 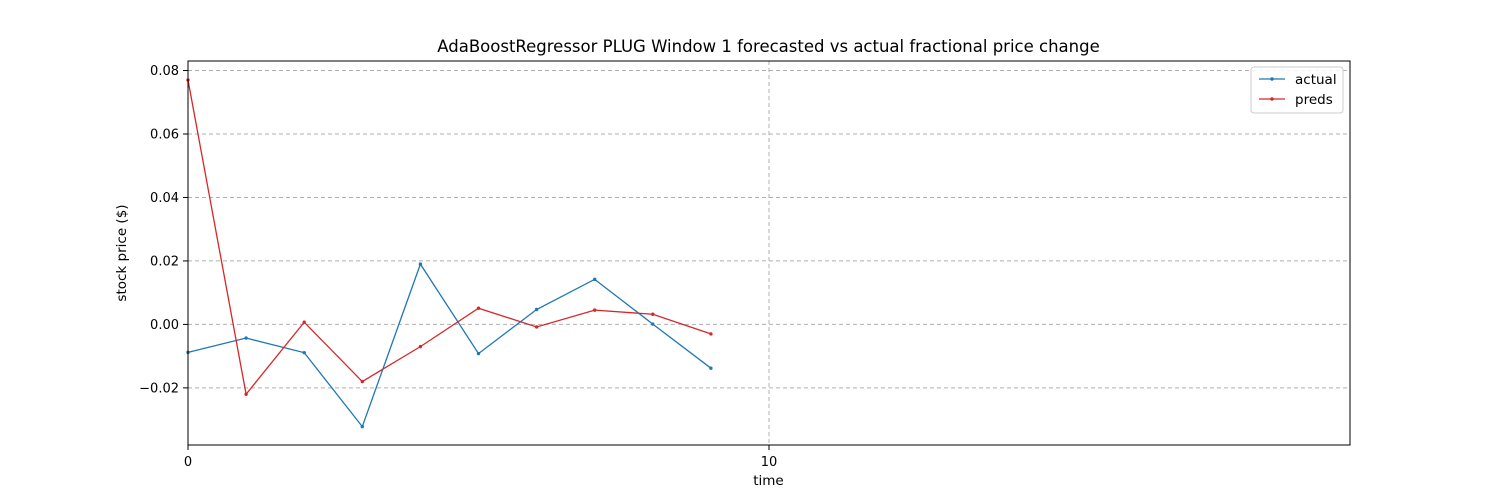 What do you see at coordinates (164, 71) in the screenshot?
I see `y-tick-label: 0.08` at bounding box center [164, 71].